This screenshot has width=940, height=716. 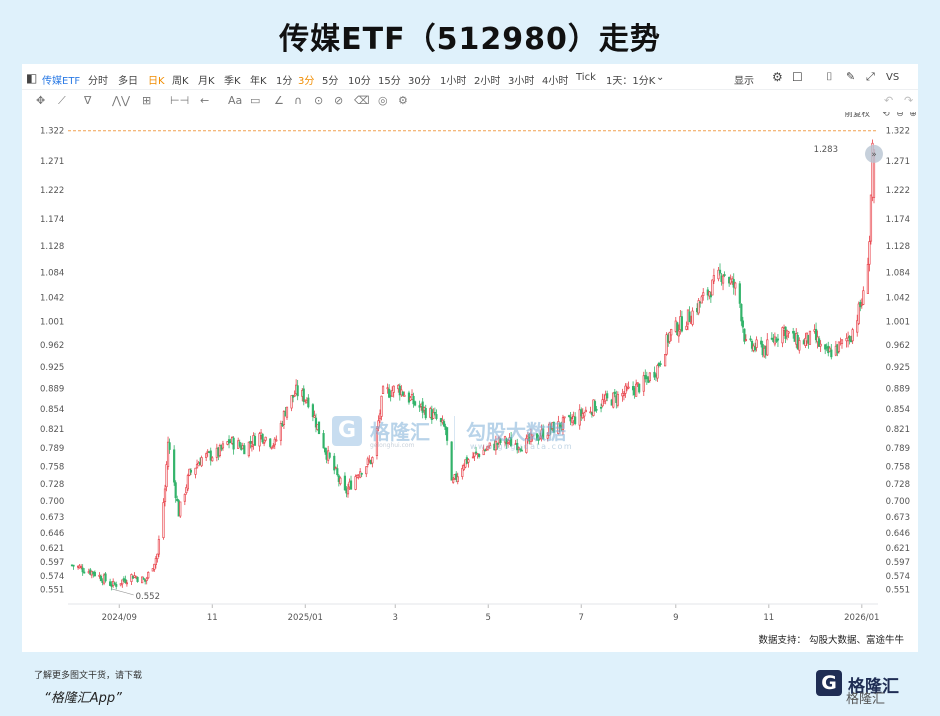 What do you see at coordinates (383, 100) in the screenshot?
I see `eye-icon: ◎` at bounding box center [383, 100].